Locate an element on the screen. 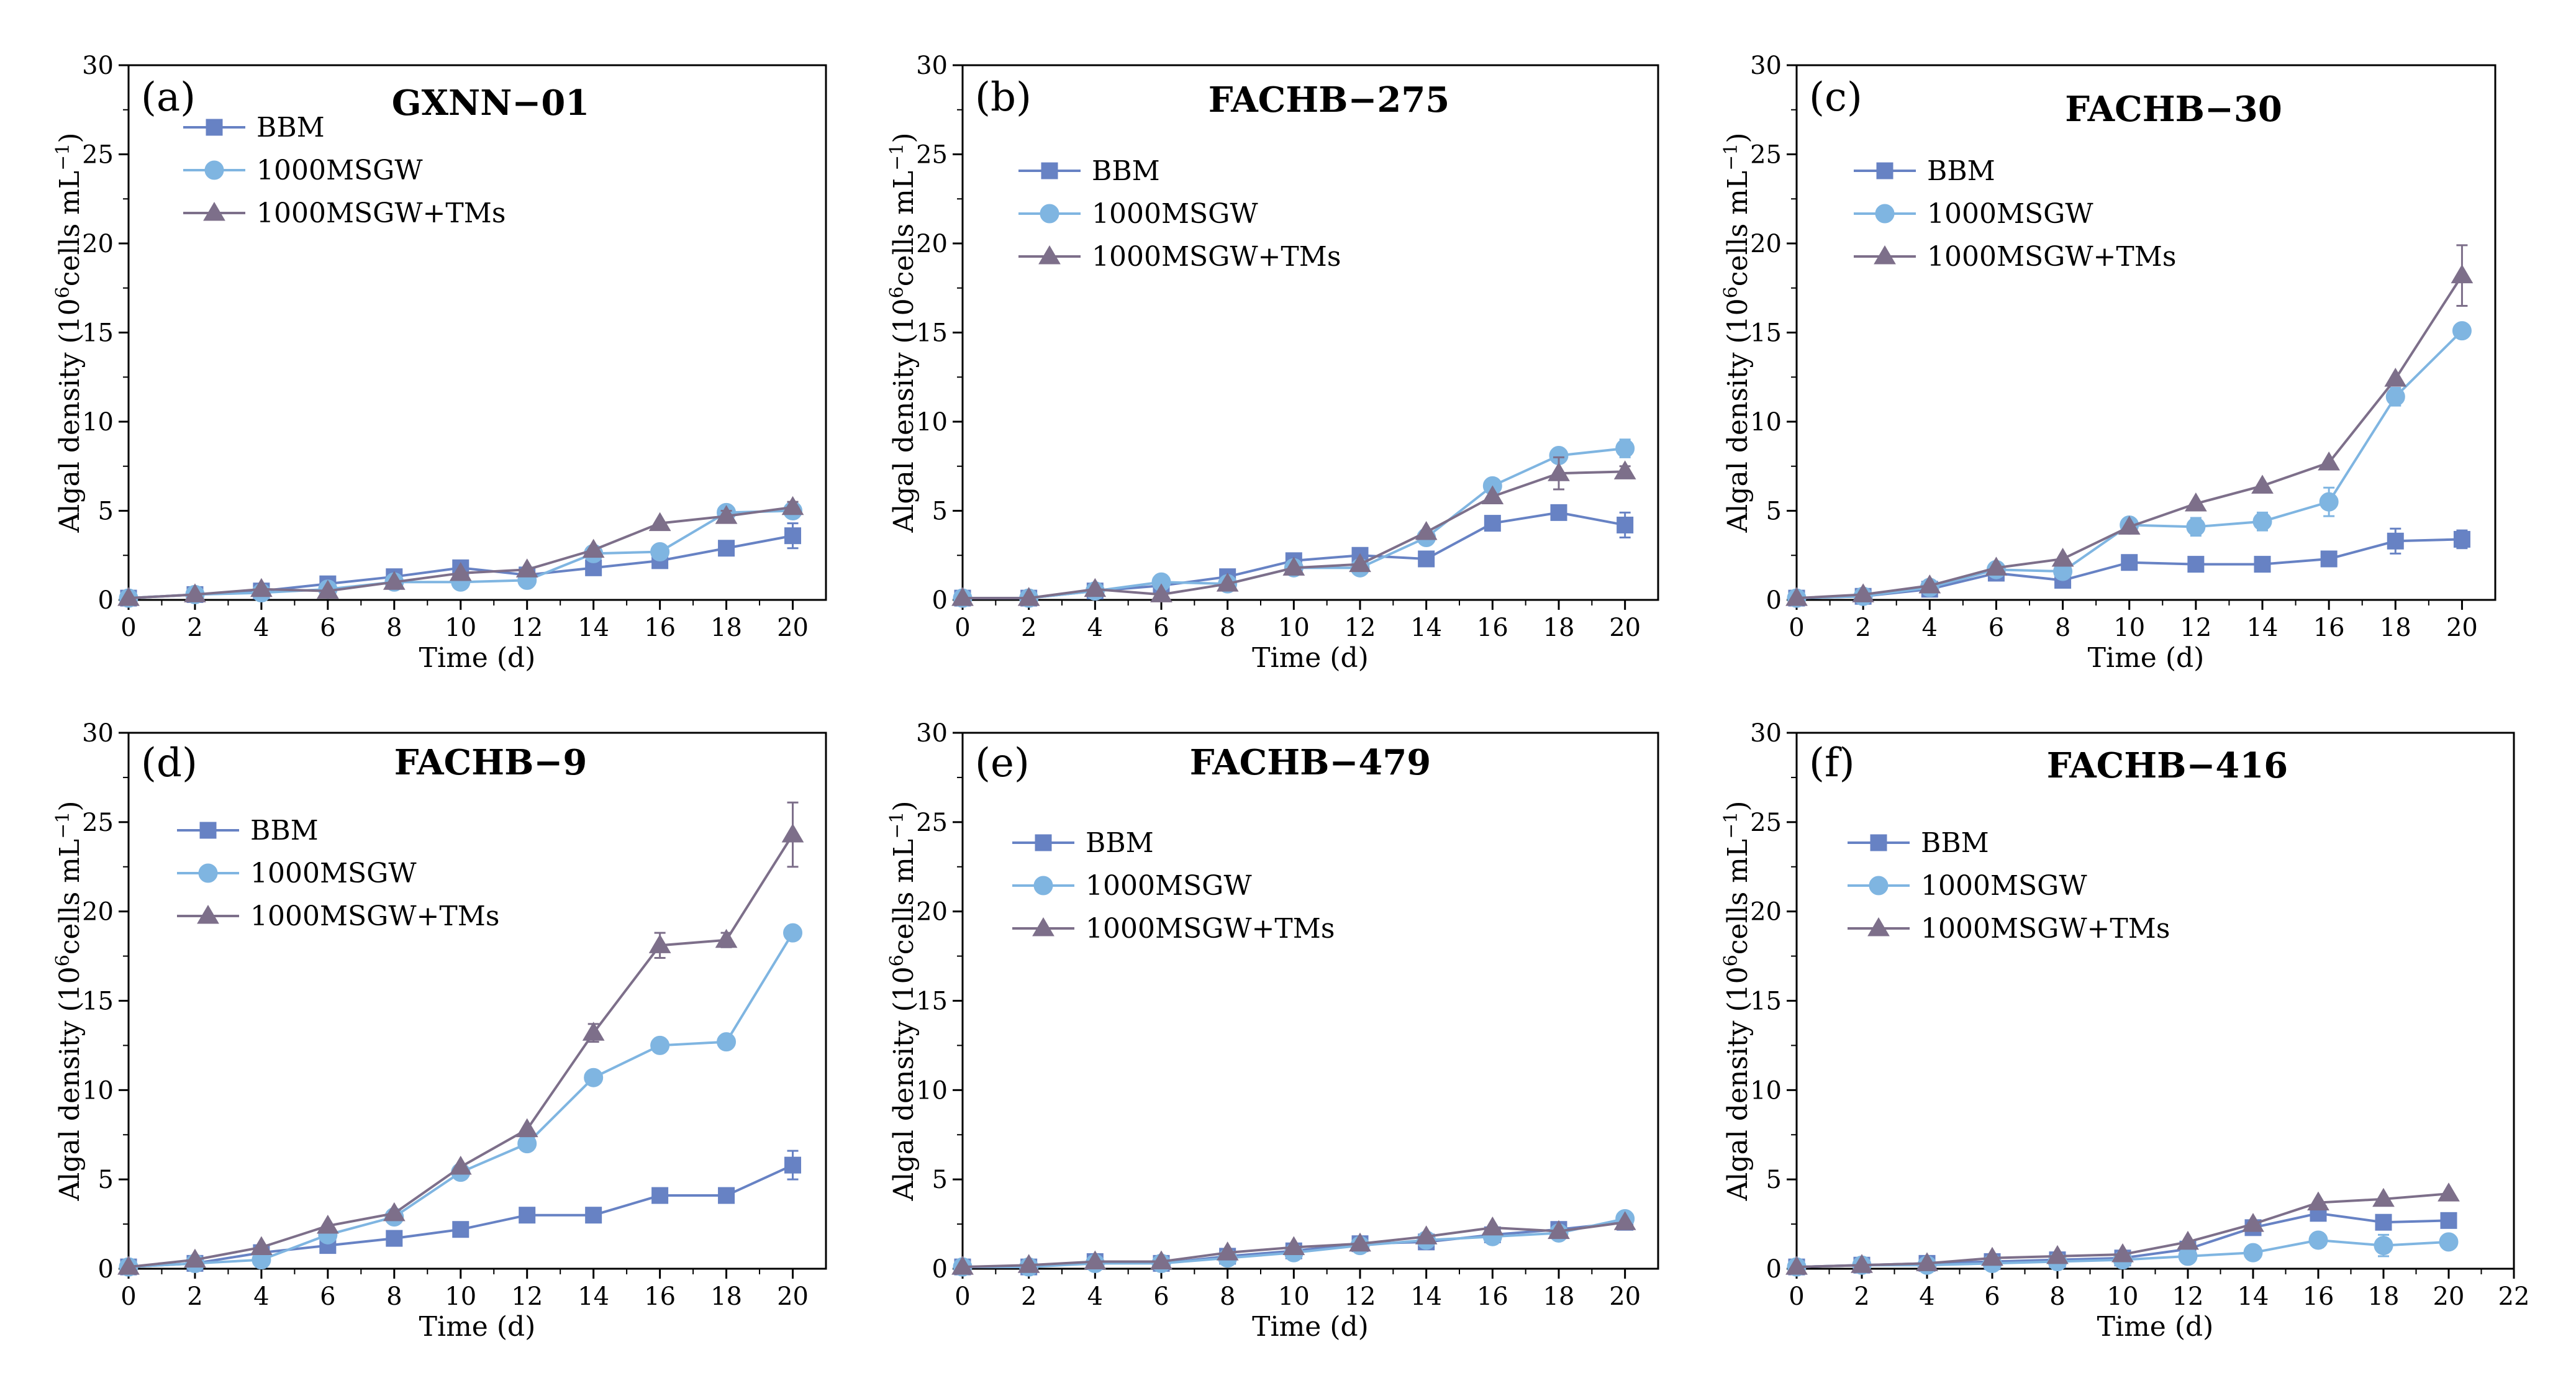 The width and height of the screenshot is (2576, 1383). panel-title: FACHB−9 is located at coordinates (490, 762).